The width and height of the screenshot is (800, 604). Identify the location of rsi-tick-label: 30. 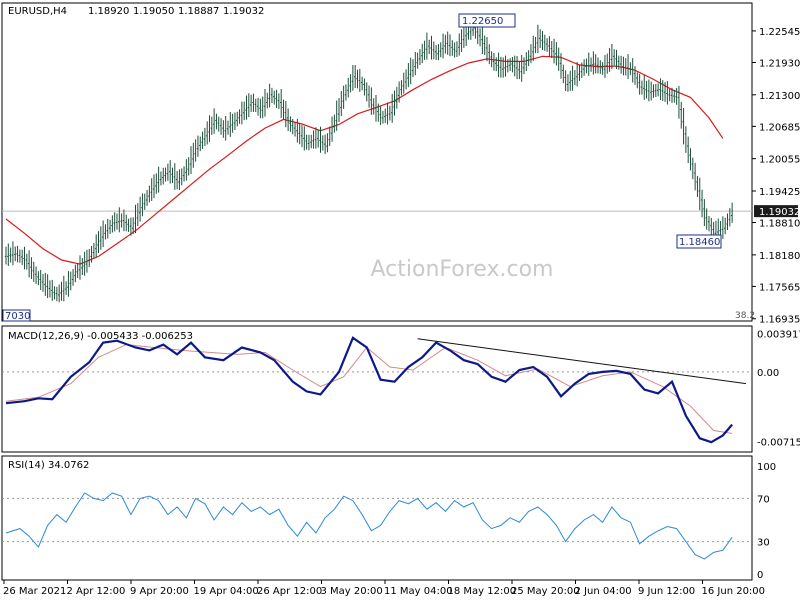
(763, 543).